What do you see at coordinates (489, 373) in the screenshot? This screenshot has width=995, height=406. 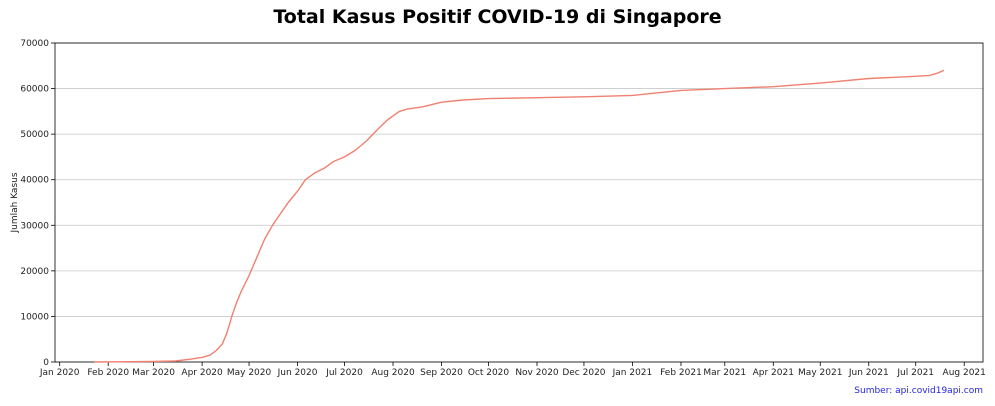 I see `x-tick-label: Oct 2020` at bounding box center [489, 373].